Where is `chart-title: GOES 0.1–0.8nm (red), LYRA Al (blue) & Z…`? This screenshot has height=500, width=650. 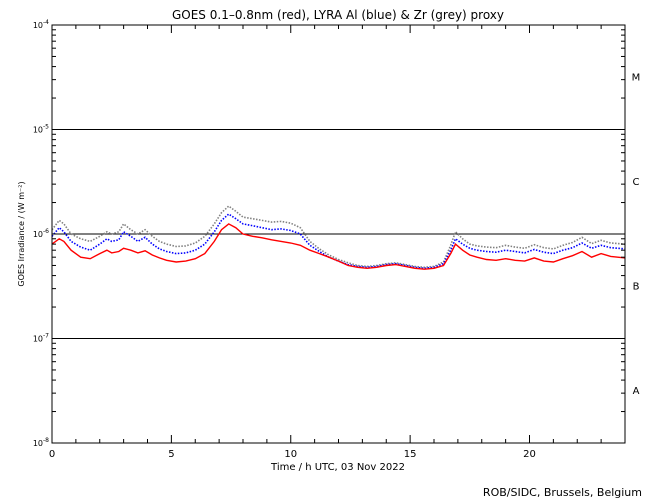 chart-title: GOES 0.1–0.8nm (red), LYRA Al (blue) & Z… is located at coordinates (338, 15).